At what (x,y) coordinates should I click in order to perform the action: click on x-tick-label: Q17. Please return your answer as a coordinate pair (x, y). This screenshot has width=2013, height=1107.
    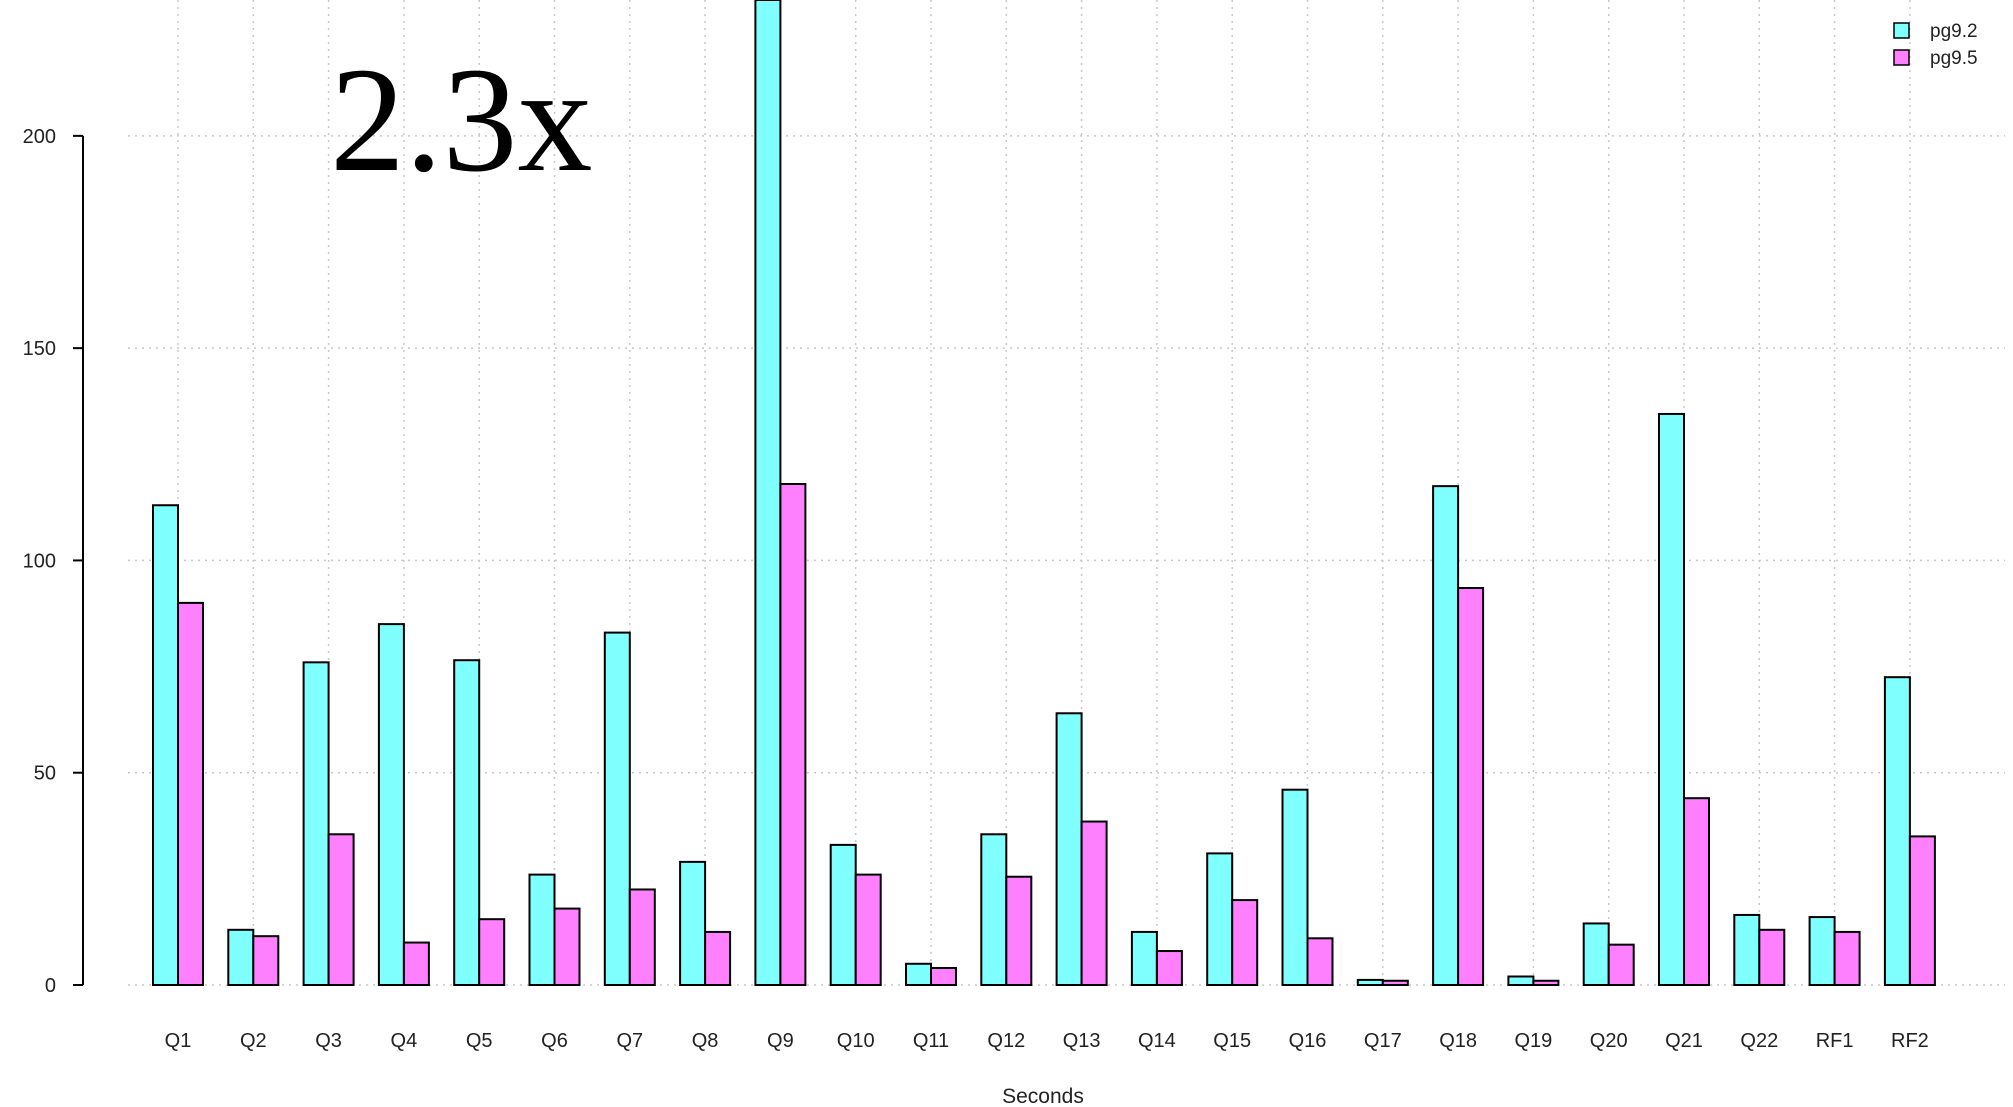
    Looking at the image, I should click on (1383, 1041).